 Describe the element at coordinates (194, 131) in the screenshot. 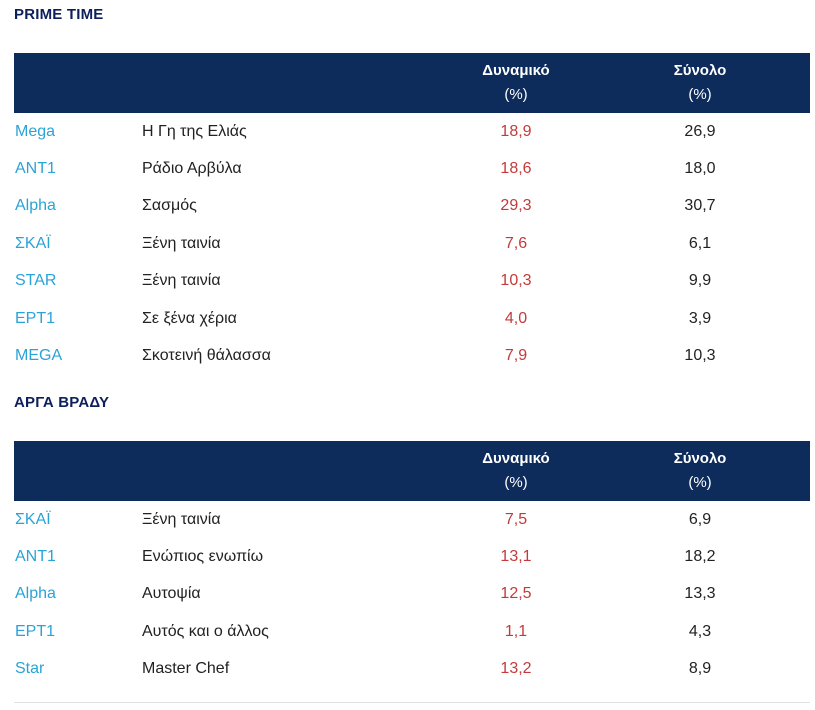

I see `show-title: Η Γη της Ελιάς` at that location.